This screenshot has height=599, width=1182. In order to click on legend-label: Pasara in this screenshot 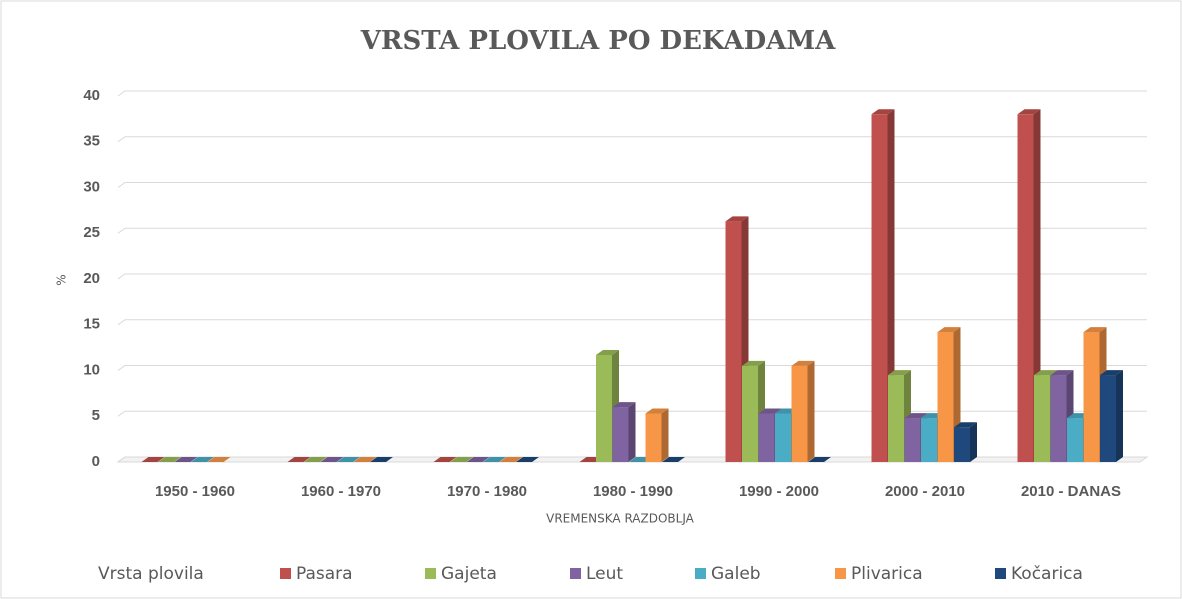, I will do `click(324, 574)`.